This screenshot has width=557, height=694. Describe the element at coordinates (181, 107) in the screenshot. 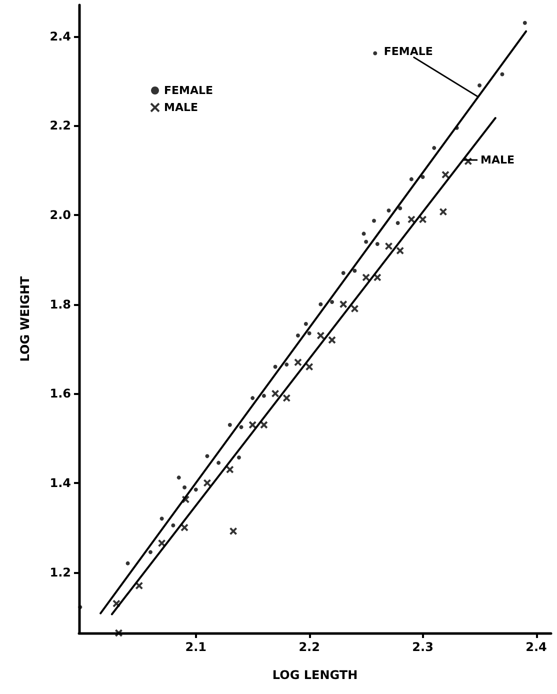

I see `legend-label: MALE` at that location.